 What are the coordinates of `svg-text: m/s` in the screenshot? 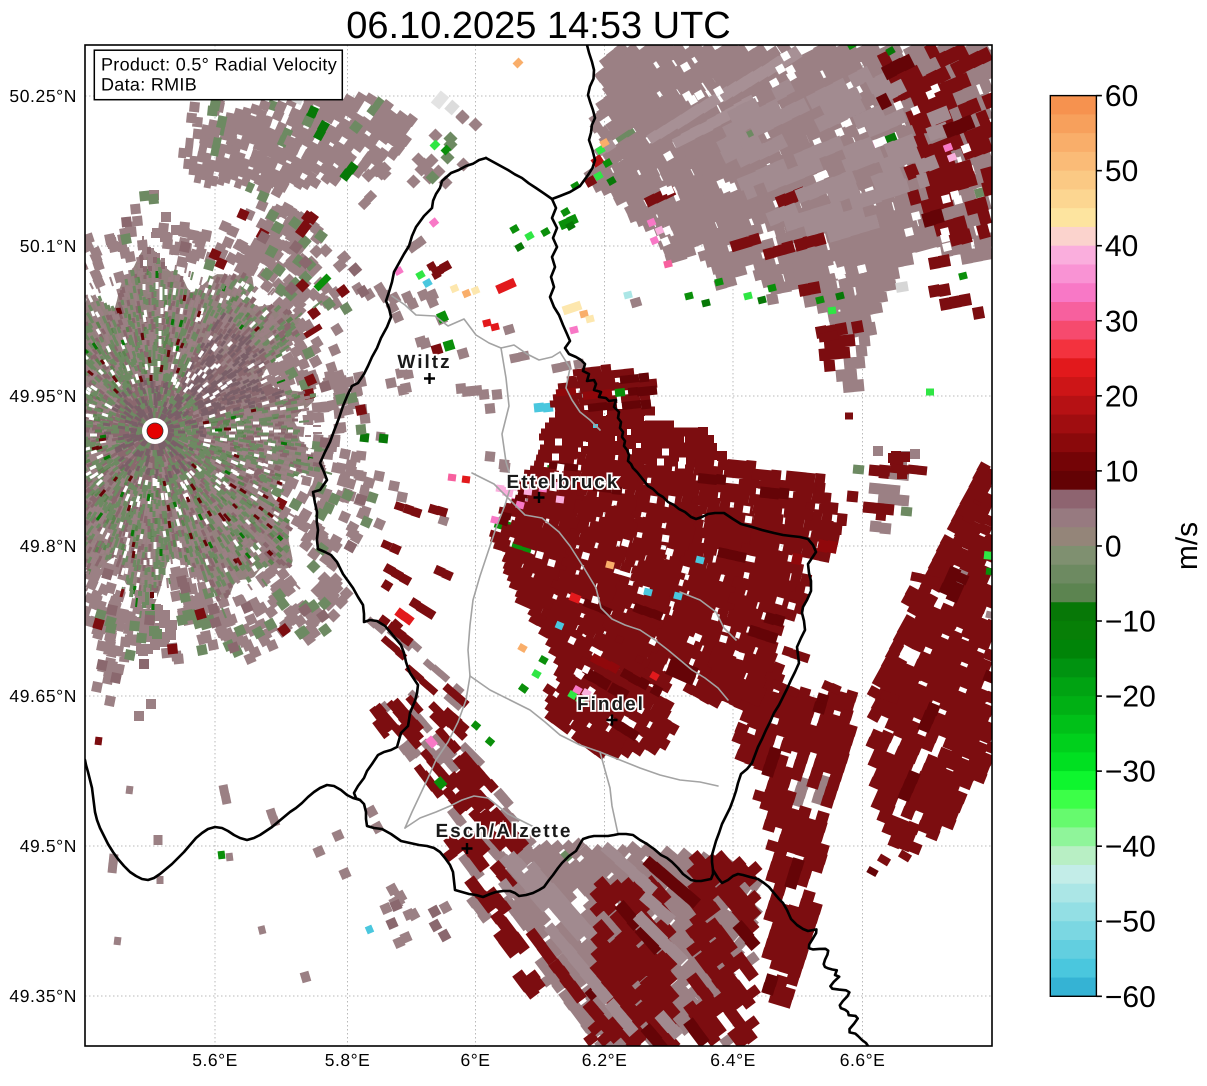 It's located at (1187, 546).